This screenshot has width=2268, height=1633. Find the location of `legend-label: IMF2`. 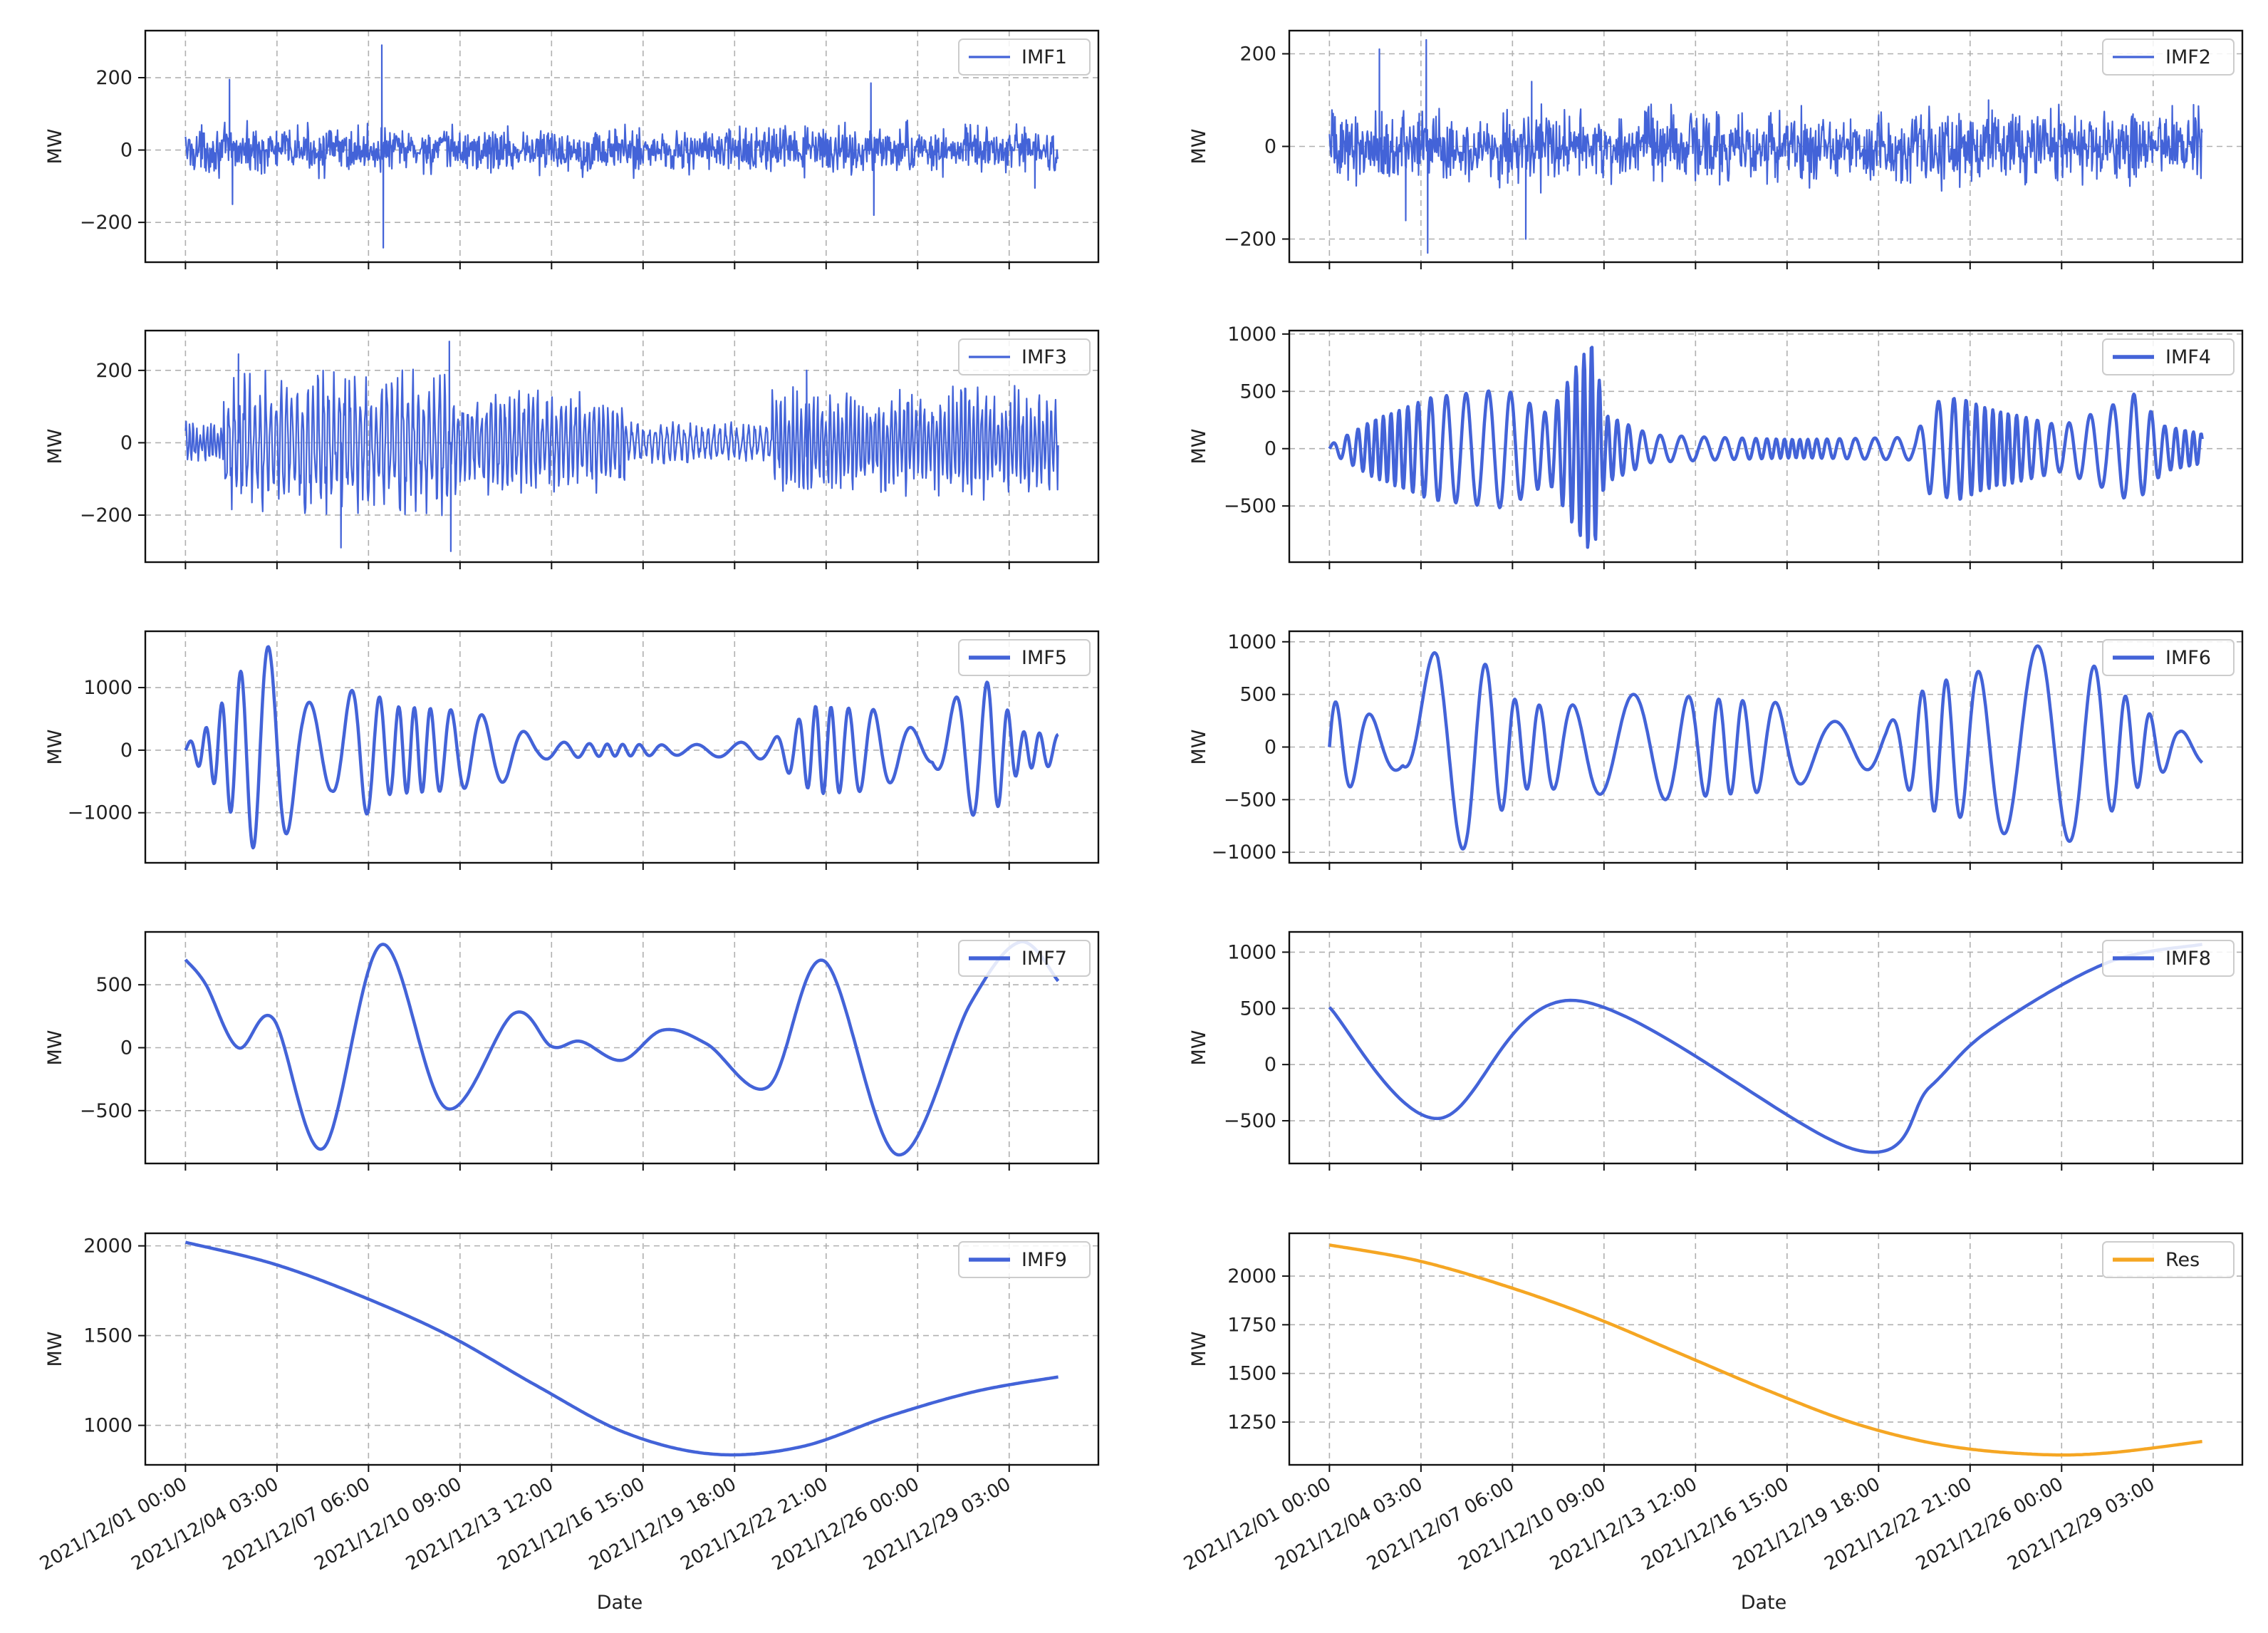

legend-label: IMF2 is located at coordinates (2188, 57).